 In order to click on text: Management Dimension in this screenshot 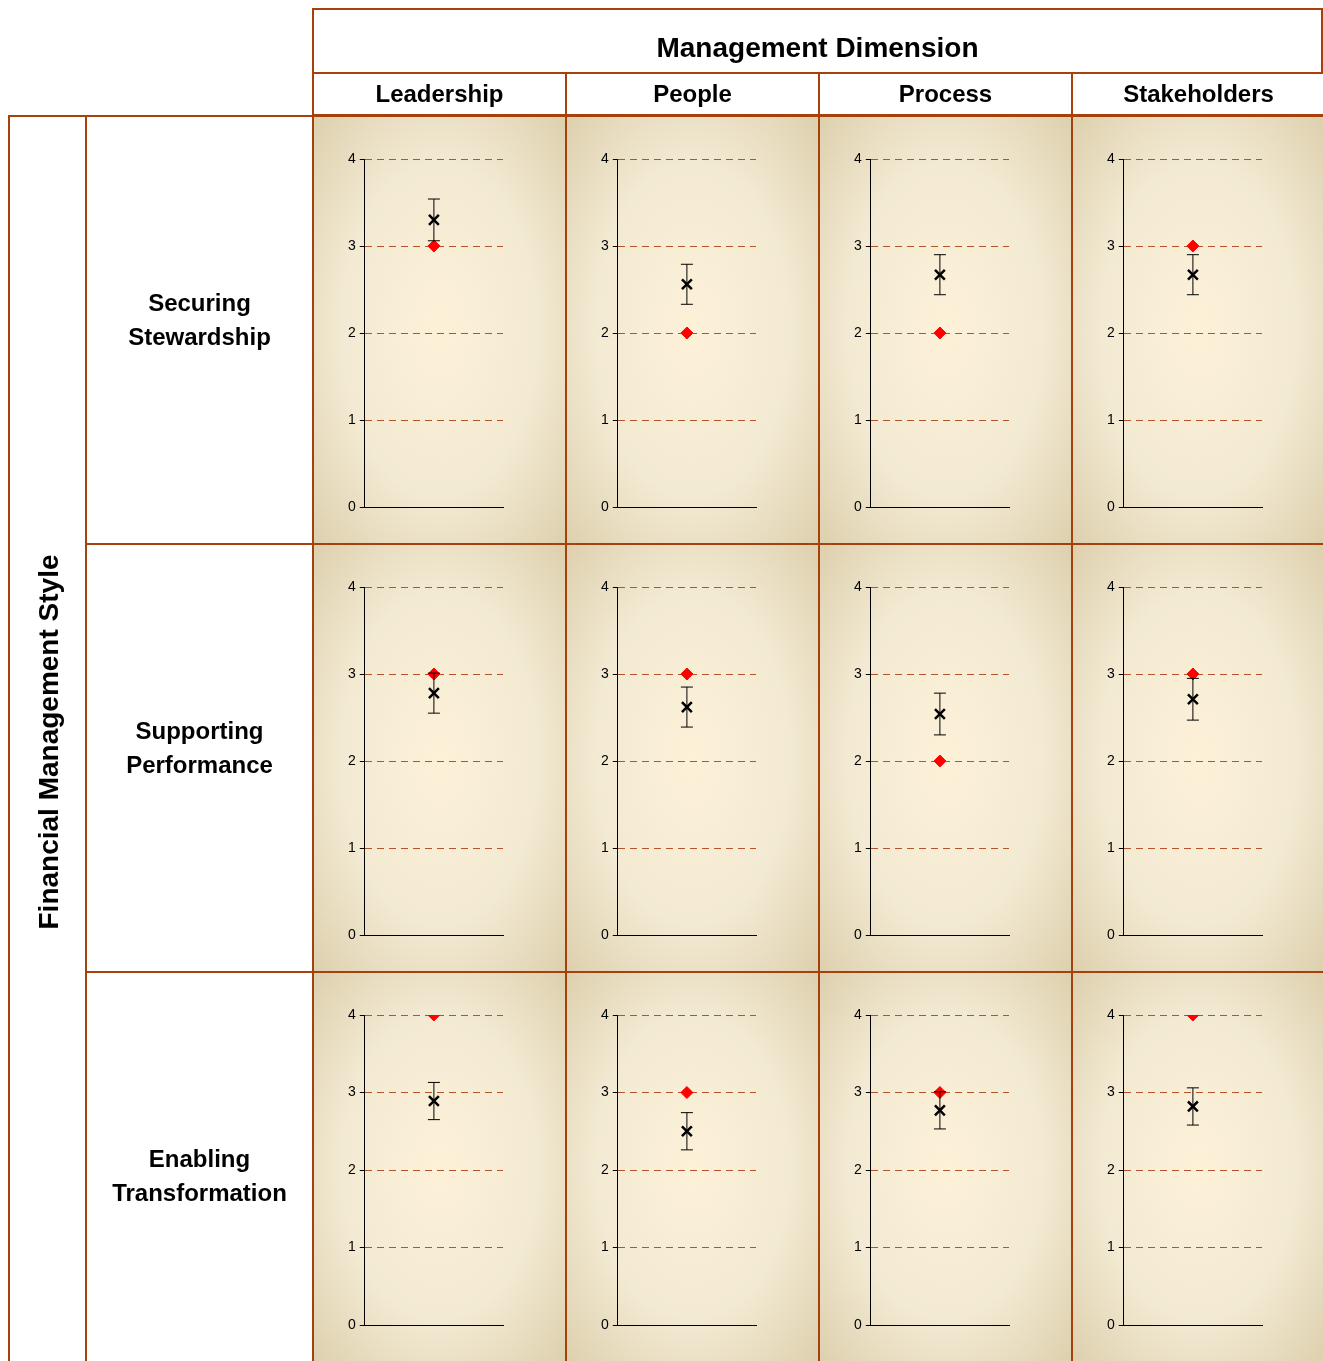, I will do `click(817, 41)`.